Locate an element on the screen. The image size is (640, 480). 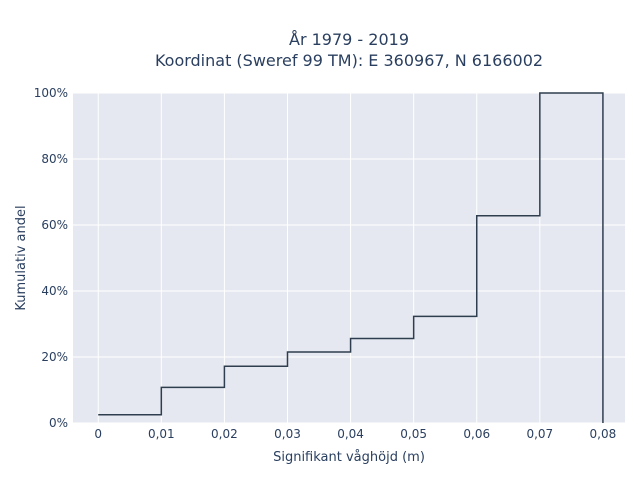
y-axis-label: Kumulativ andel is located at coordinates (21, 257).